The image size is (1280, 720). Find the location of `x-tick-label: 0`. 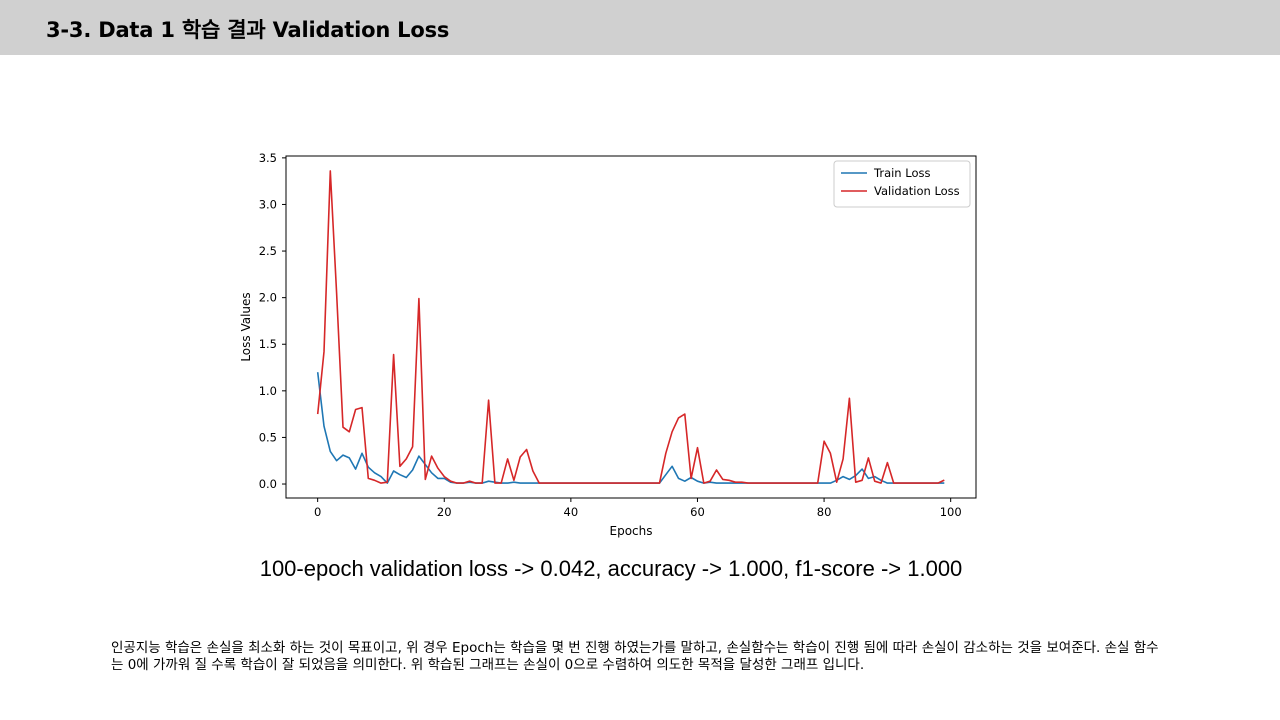

x-tick-label: 0 is located at coordinates (317, 512).